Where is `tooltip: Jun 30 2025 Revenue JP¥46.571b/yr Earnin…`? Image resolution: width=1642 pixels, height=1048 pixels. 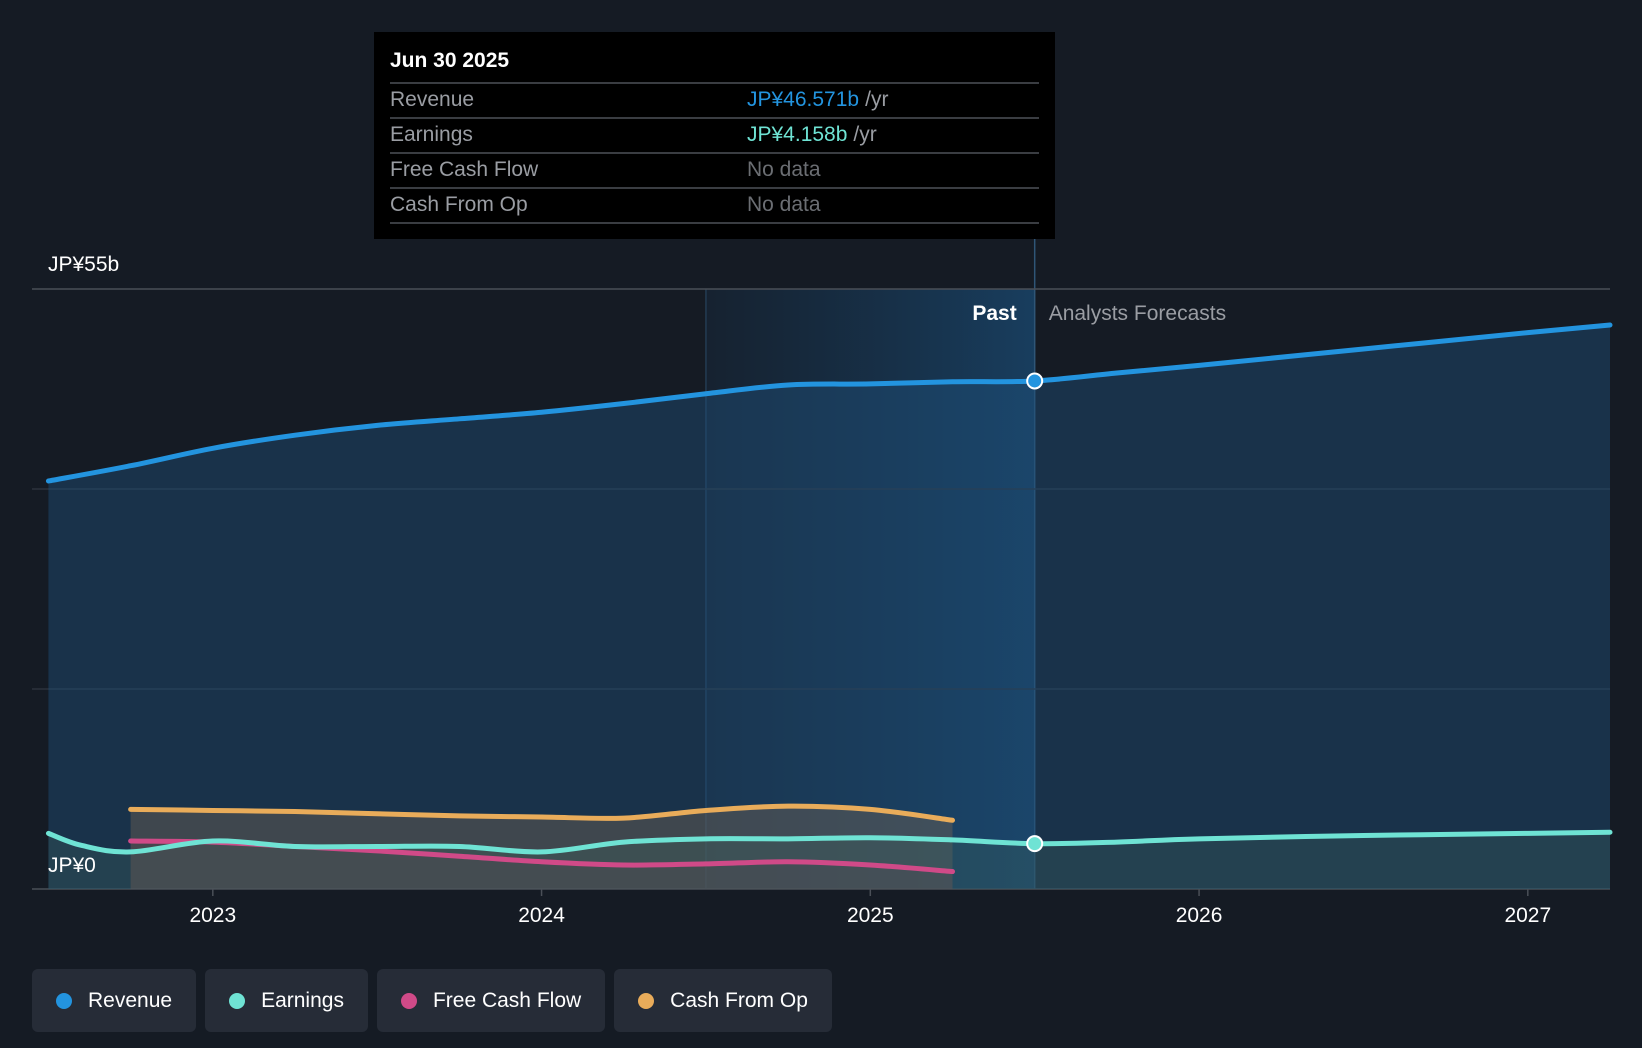 tooltip: Jun 30 2025 Revenue JP¥46.571b/yr Earnin… is located at coordinates (714, 135).